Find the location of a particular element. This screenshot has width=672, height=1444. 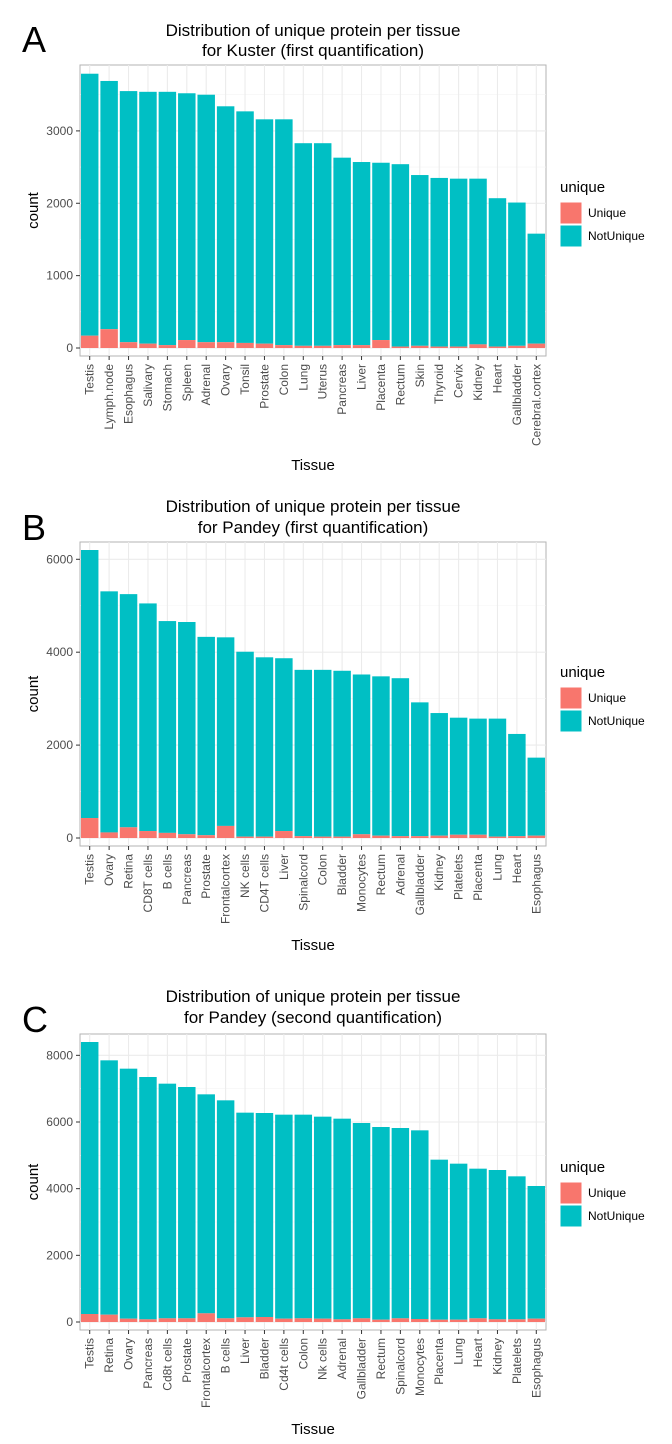

x-tick-label: Esophagus is located at coordinates (536, 884).